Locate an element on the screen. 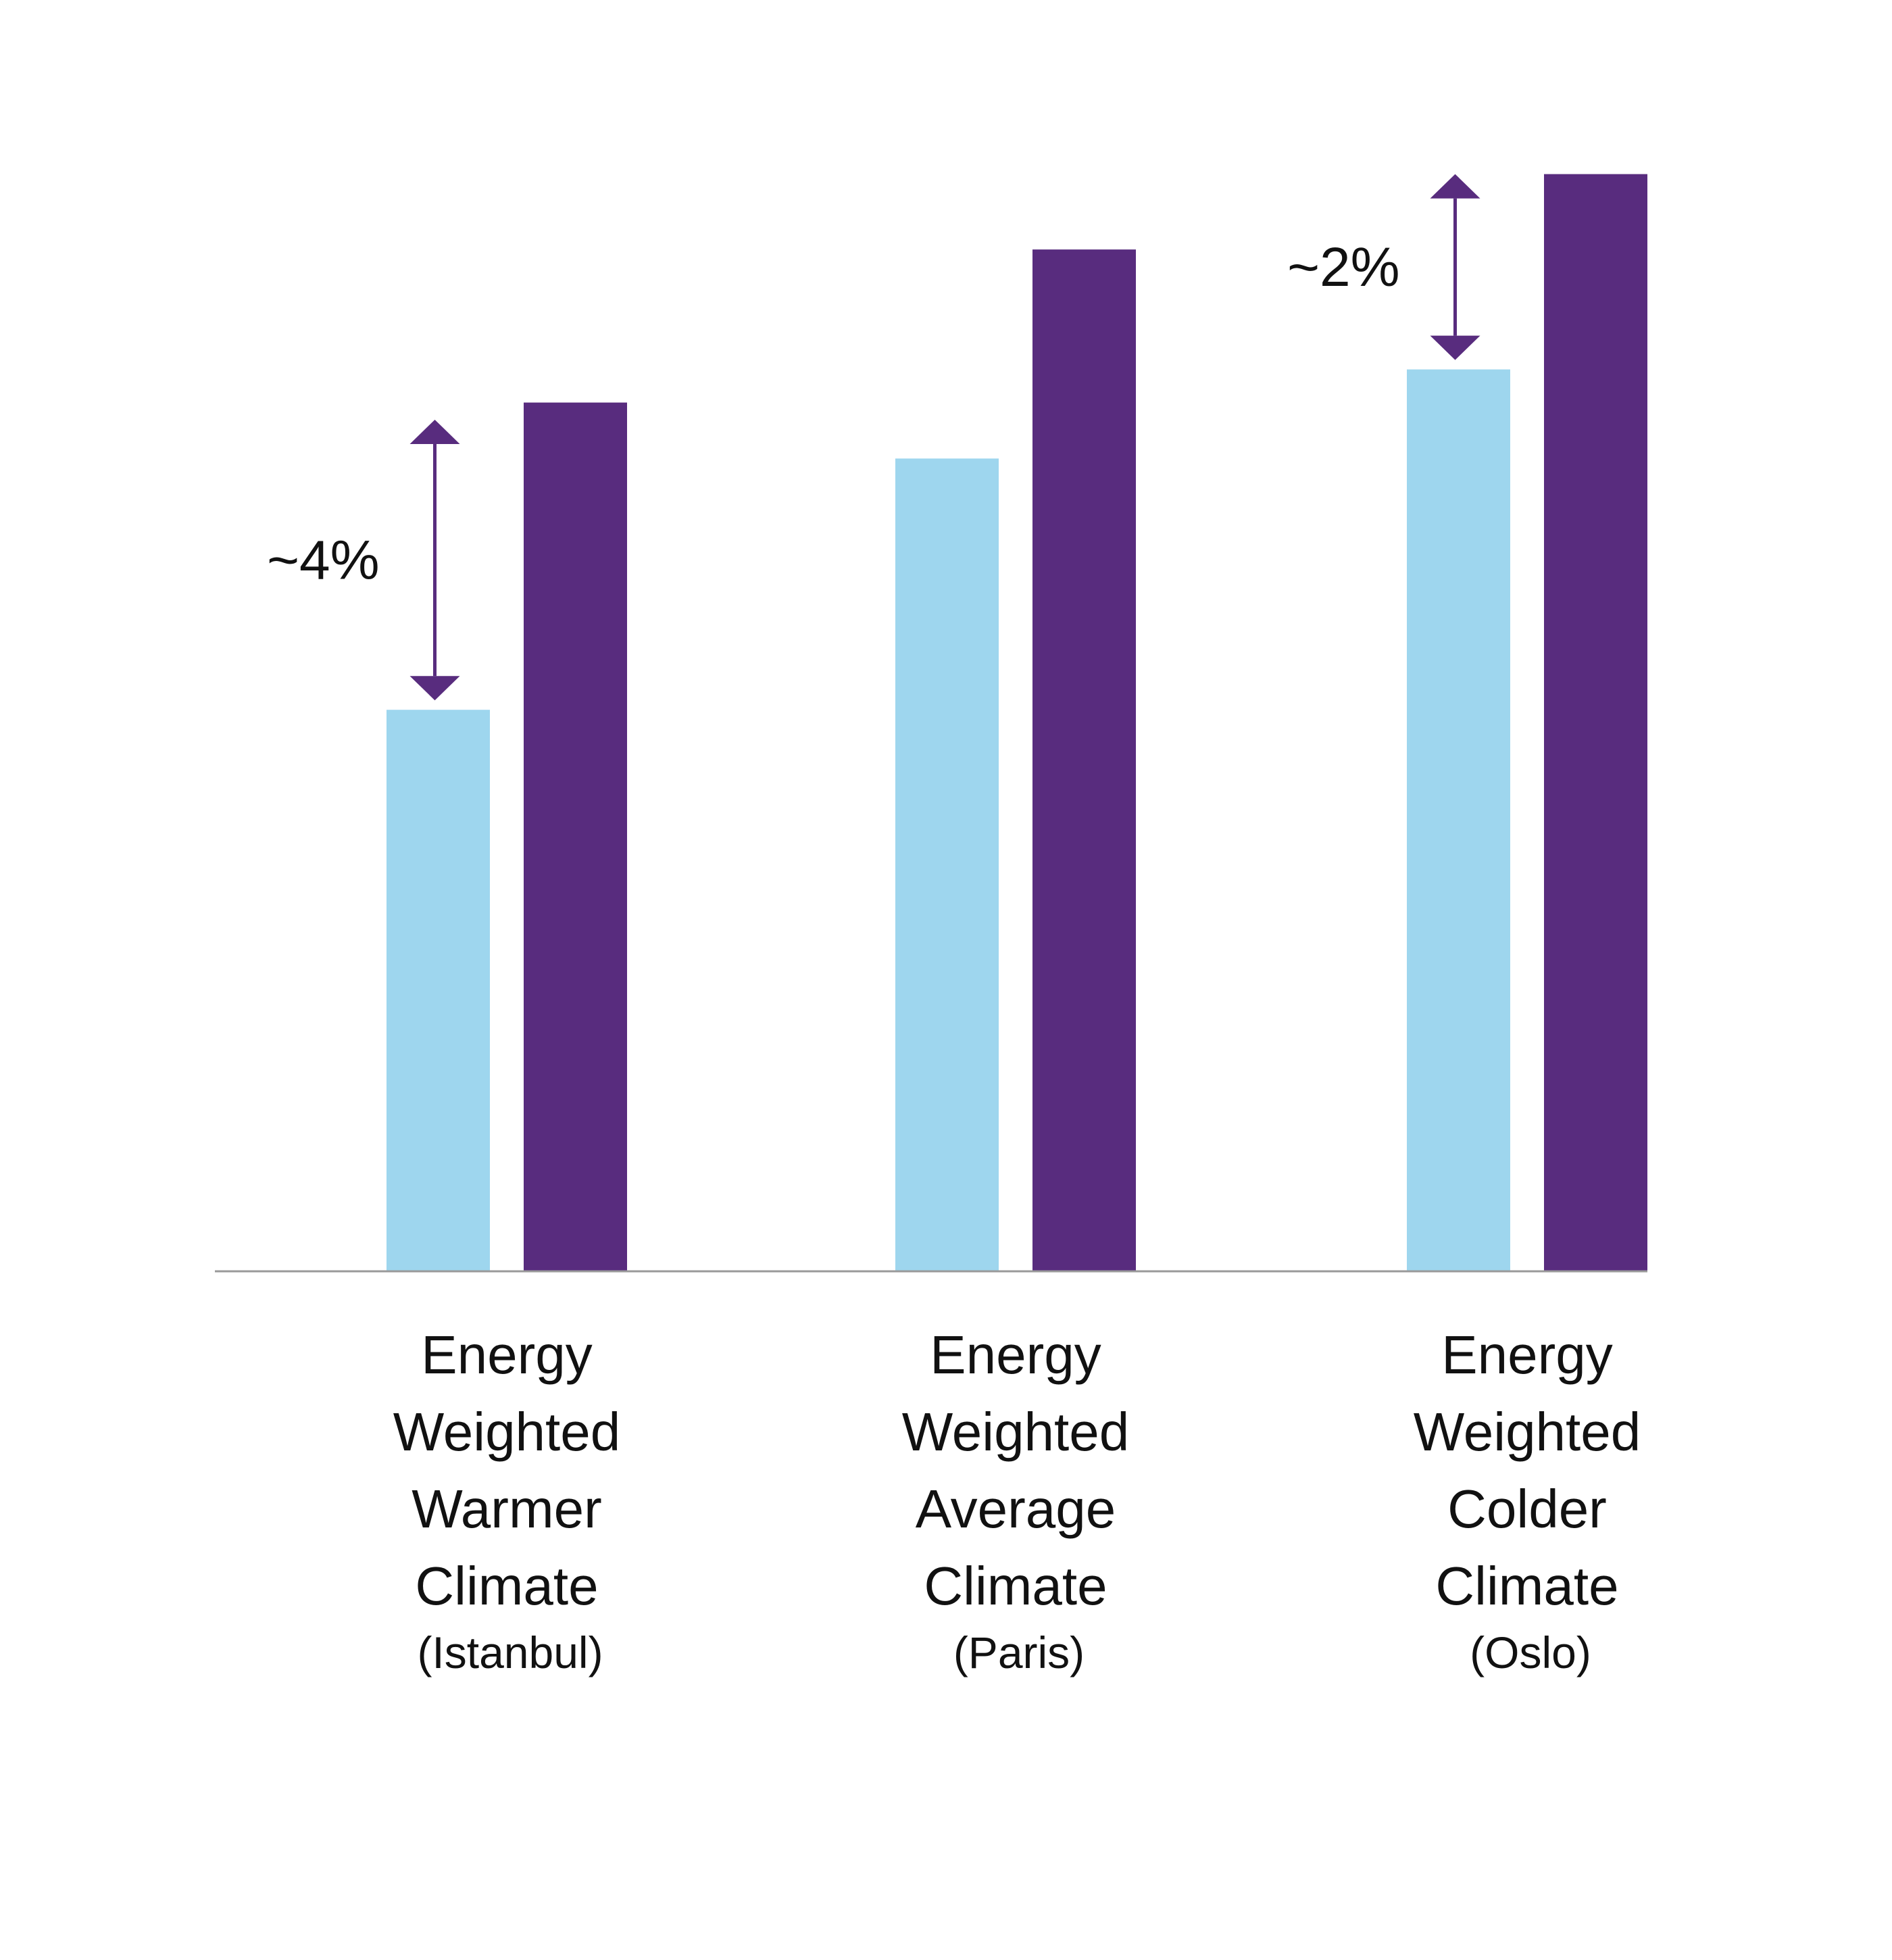  bar-cat2-series1 is located at coordinates (1595, 723).